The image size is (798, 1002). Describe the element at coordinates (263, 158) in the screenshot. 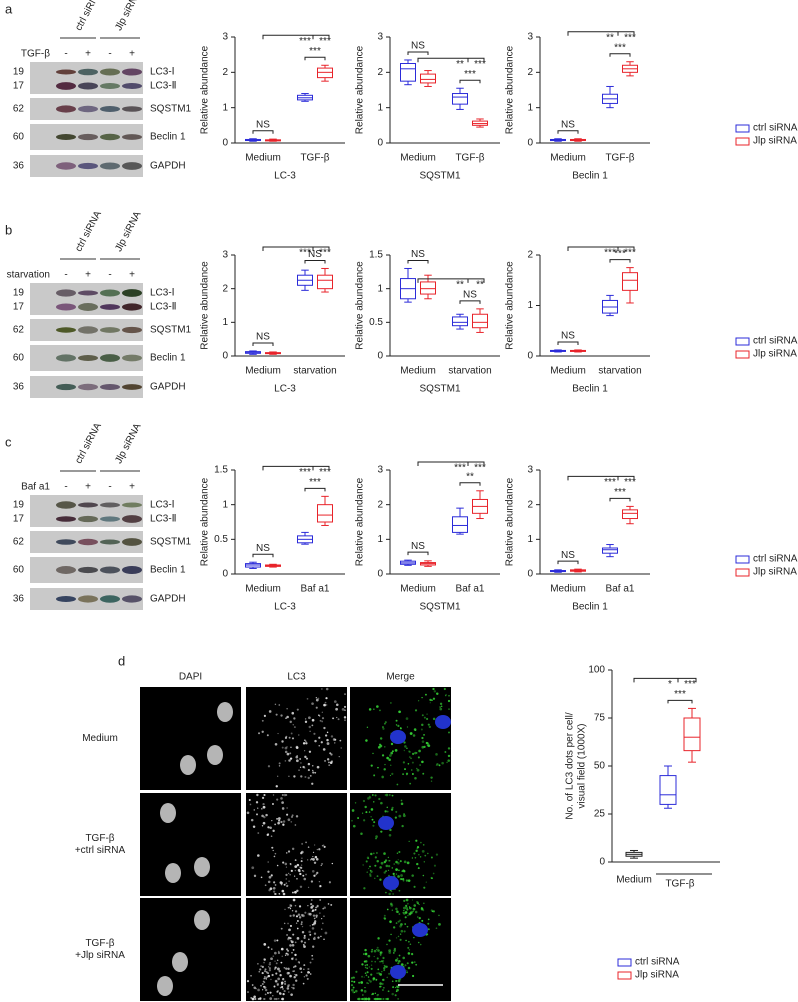

I see `x-tick-label: Medium` at that location.